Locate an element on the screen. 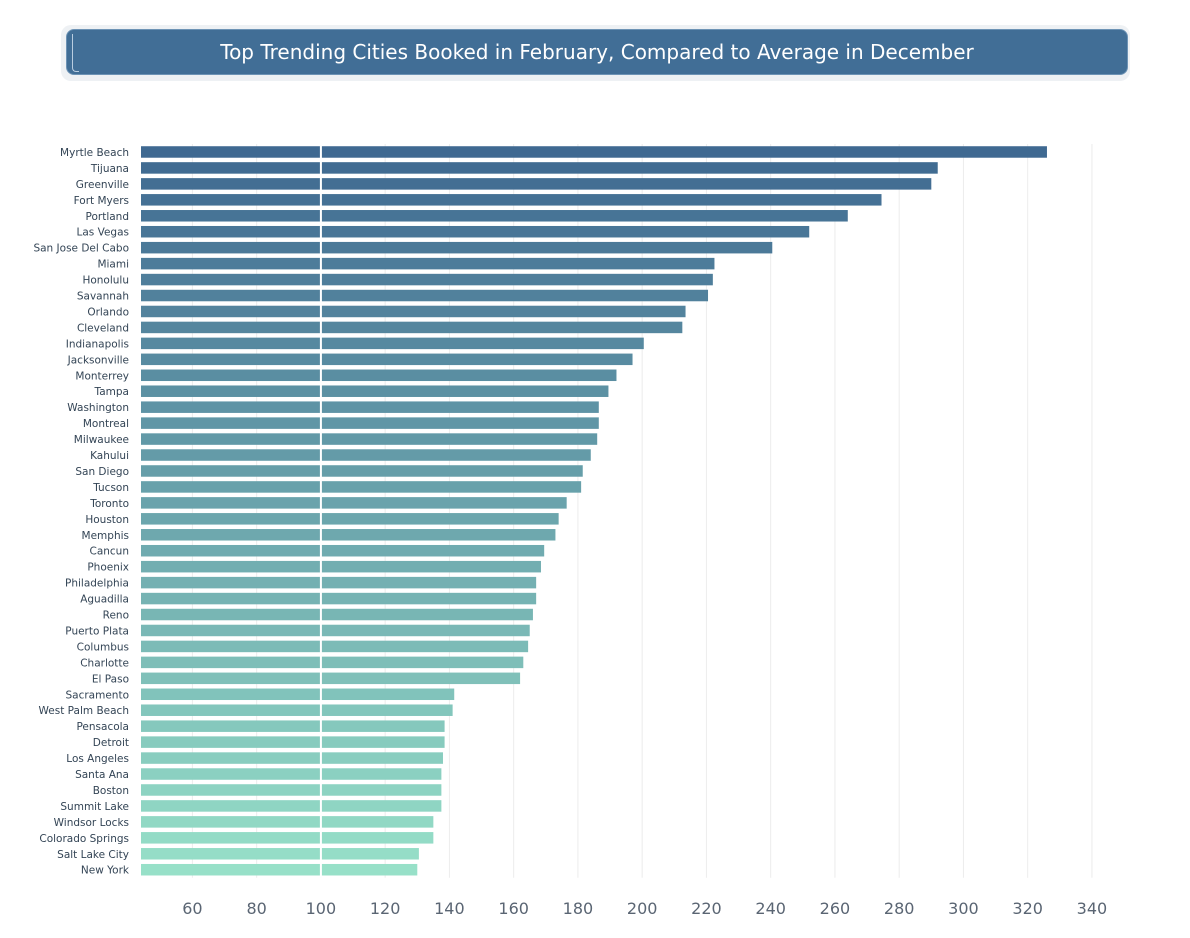  category-label: San Diego is located at coordinates (102, 472).